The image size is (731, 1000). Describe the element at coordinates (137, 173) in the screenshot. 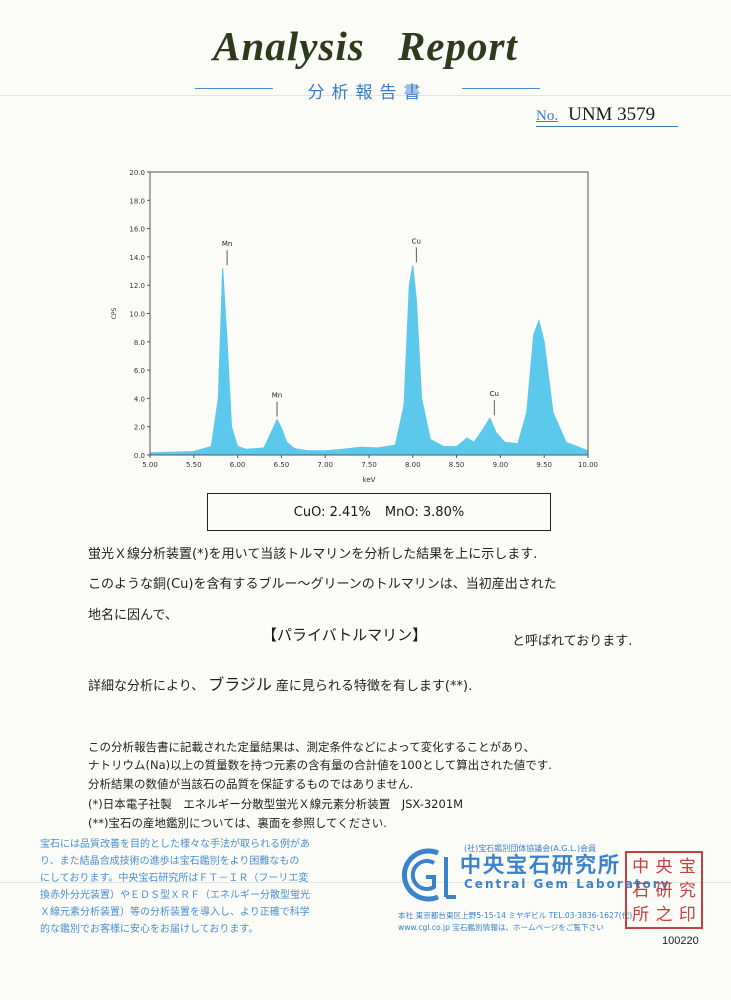

I see `y-tick-label: 20.0` at that location.